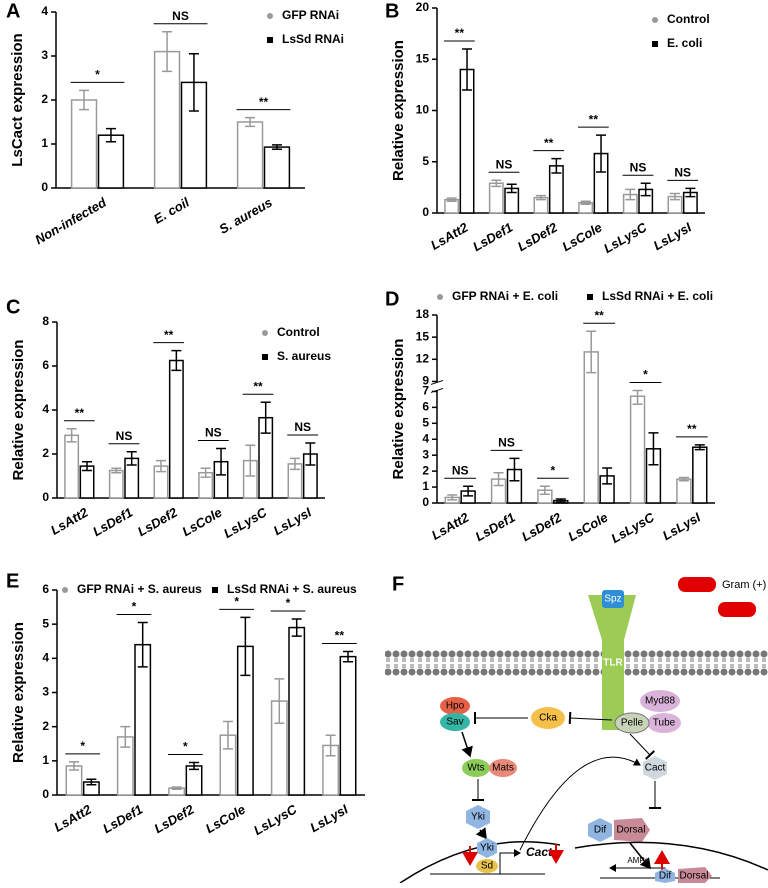 The image size is (768, 888). I want to click on label: Mats, so click(503, 768).